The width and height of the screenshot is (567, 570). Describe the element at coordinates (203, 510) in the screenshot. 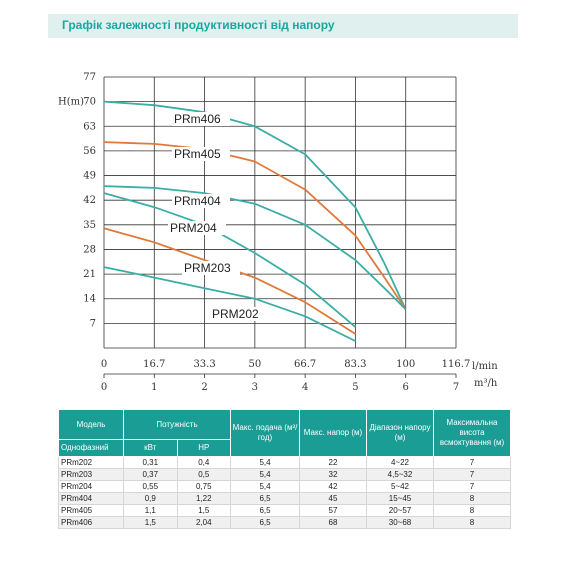

I see `table-cell: 1,5` at that location.